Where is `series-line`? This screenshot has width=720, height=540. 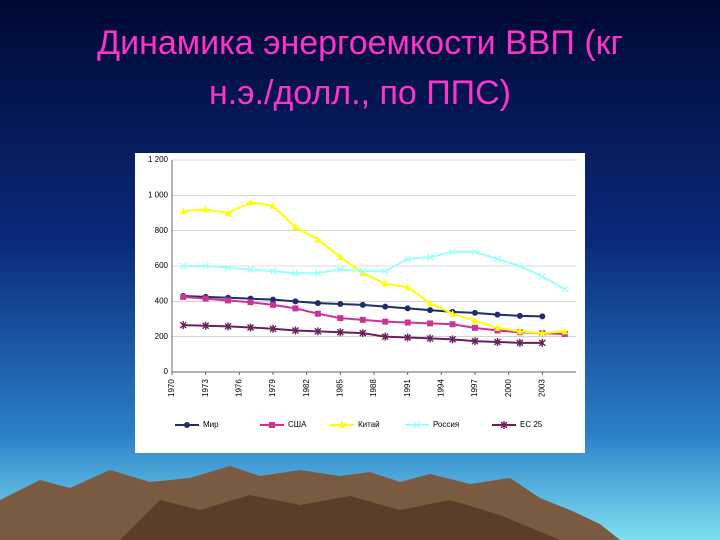
series-line is located at coordinates (374, 268).